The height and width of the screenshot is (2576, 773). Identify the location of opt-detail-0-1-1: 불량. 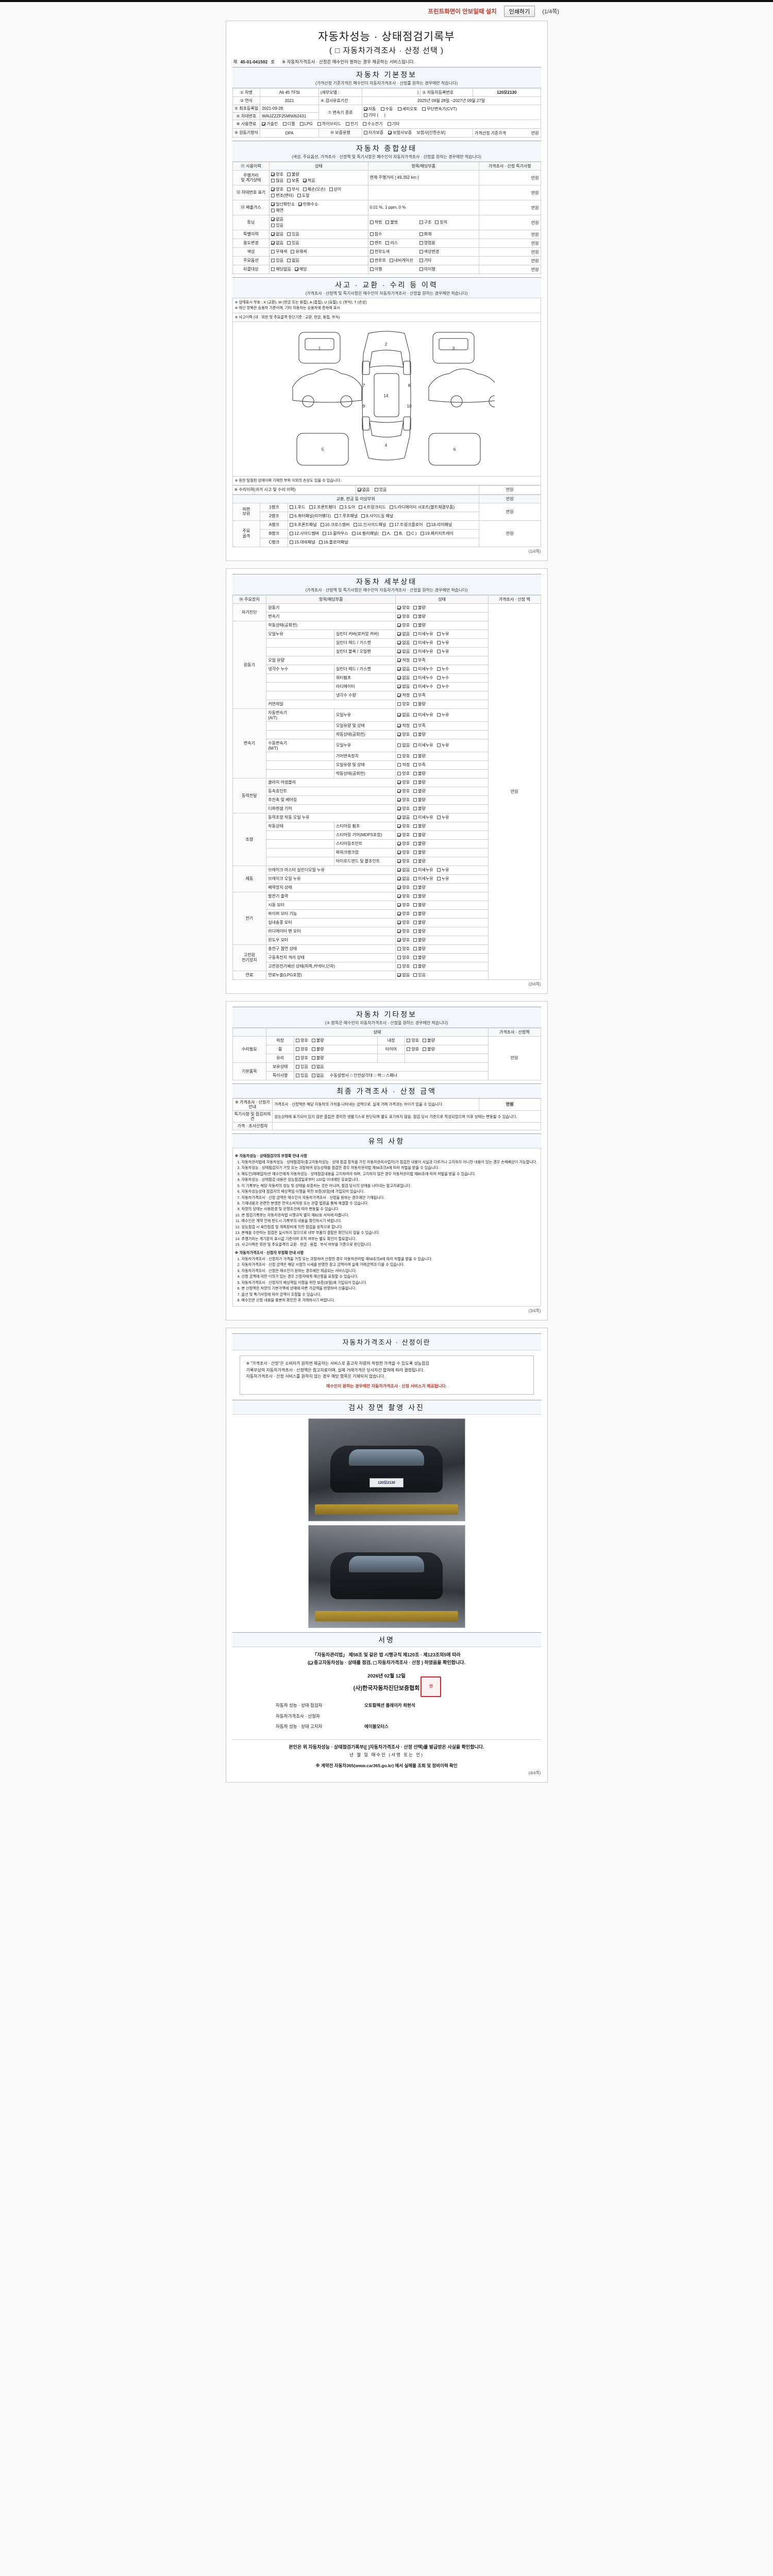
(419, 617).